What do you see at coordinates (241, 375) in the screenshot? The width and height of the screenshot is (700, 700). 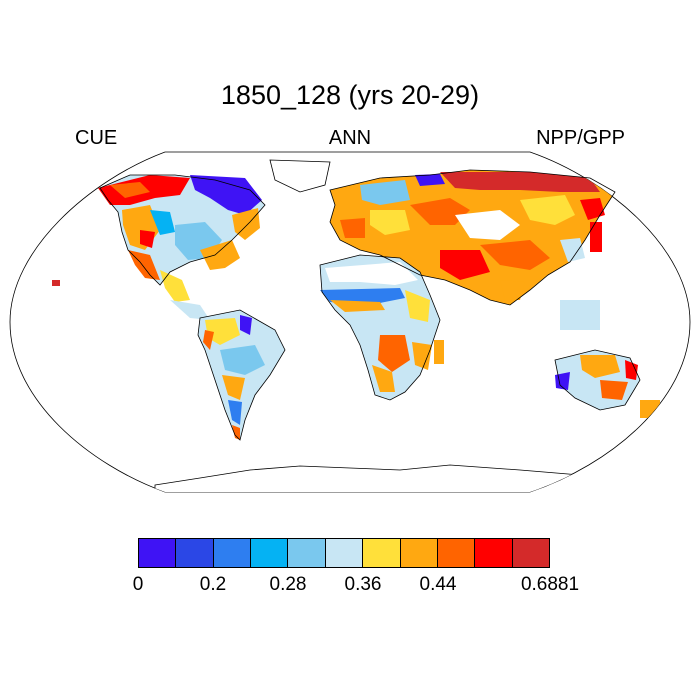 I see `south-america-region` at bounding box center [241, 375].